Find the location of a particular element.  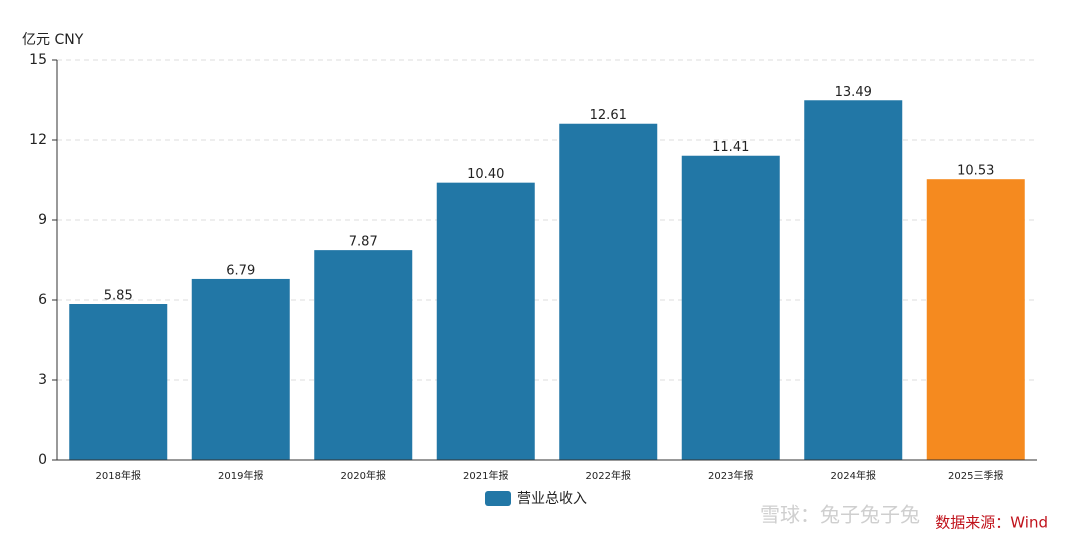

watermark: 雪球：兔子兔子兔 is located at coordinates (840, 515).